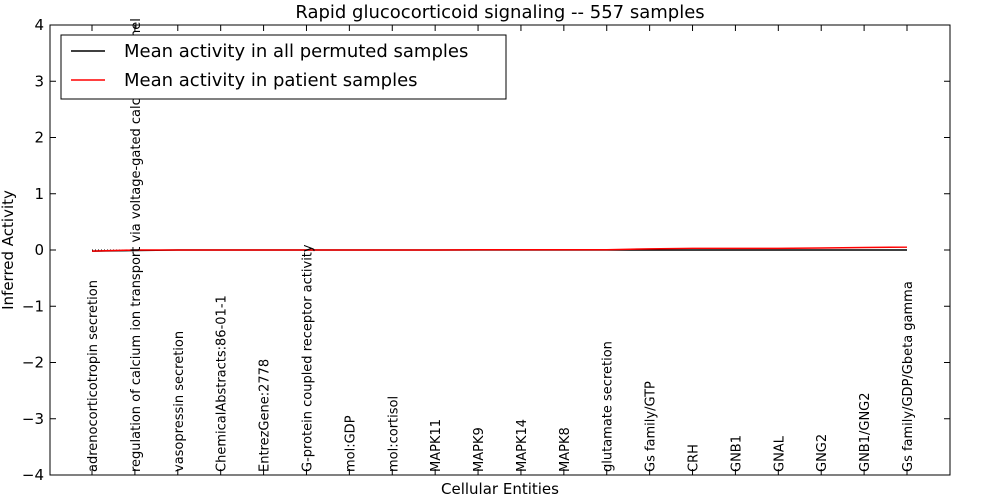  Describe the element at coordinates (694, 458) in the screenshot. I see `category-label: CRH` at that location.